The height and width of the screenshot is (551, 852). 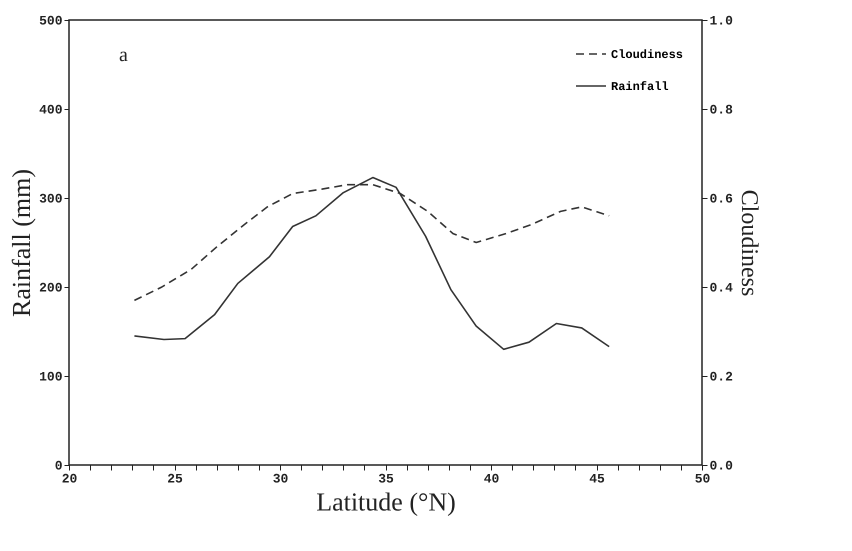 I want to click on annotation: a, so click(x=123, y=55).